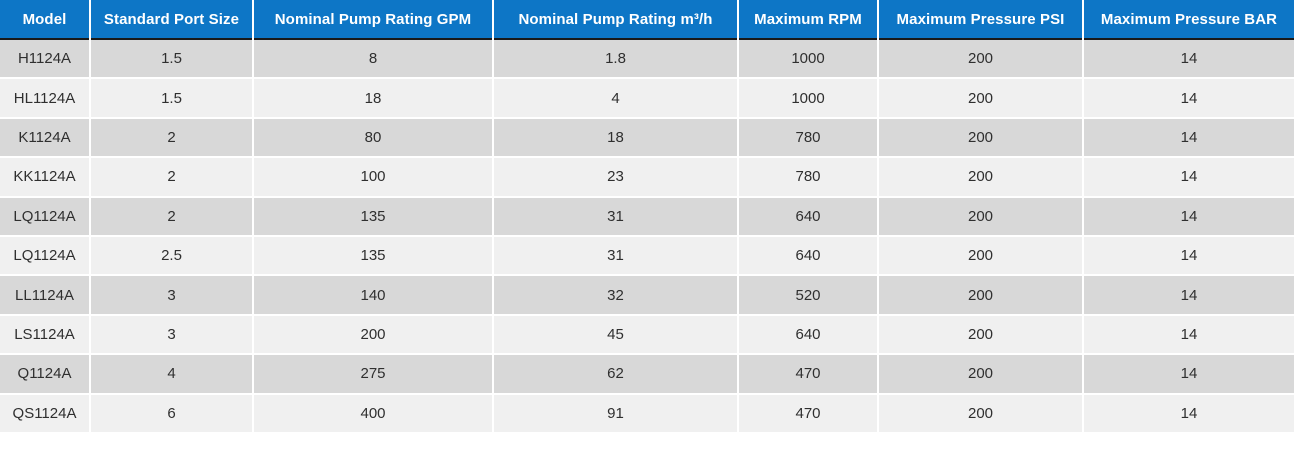  I want to click on cell-nominal-pump-rating-m3h: 4, so click(616, 98).